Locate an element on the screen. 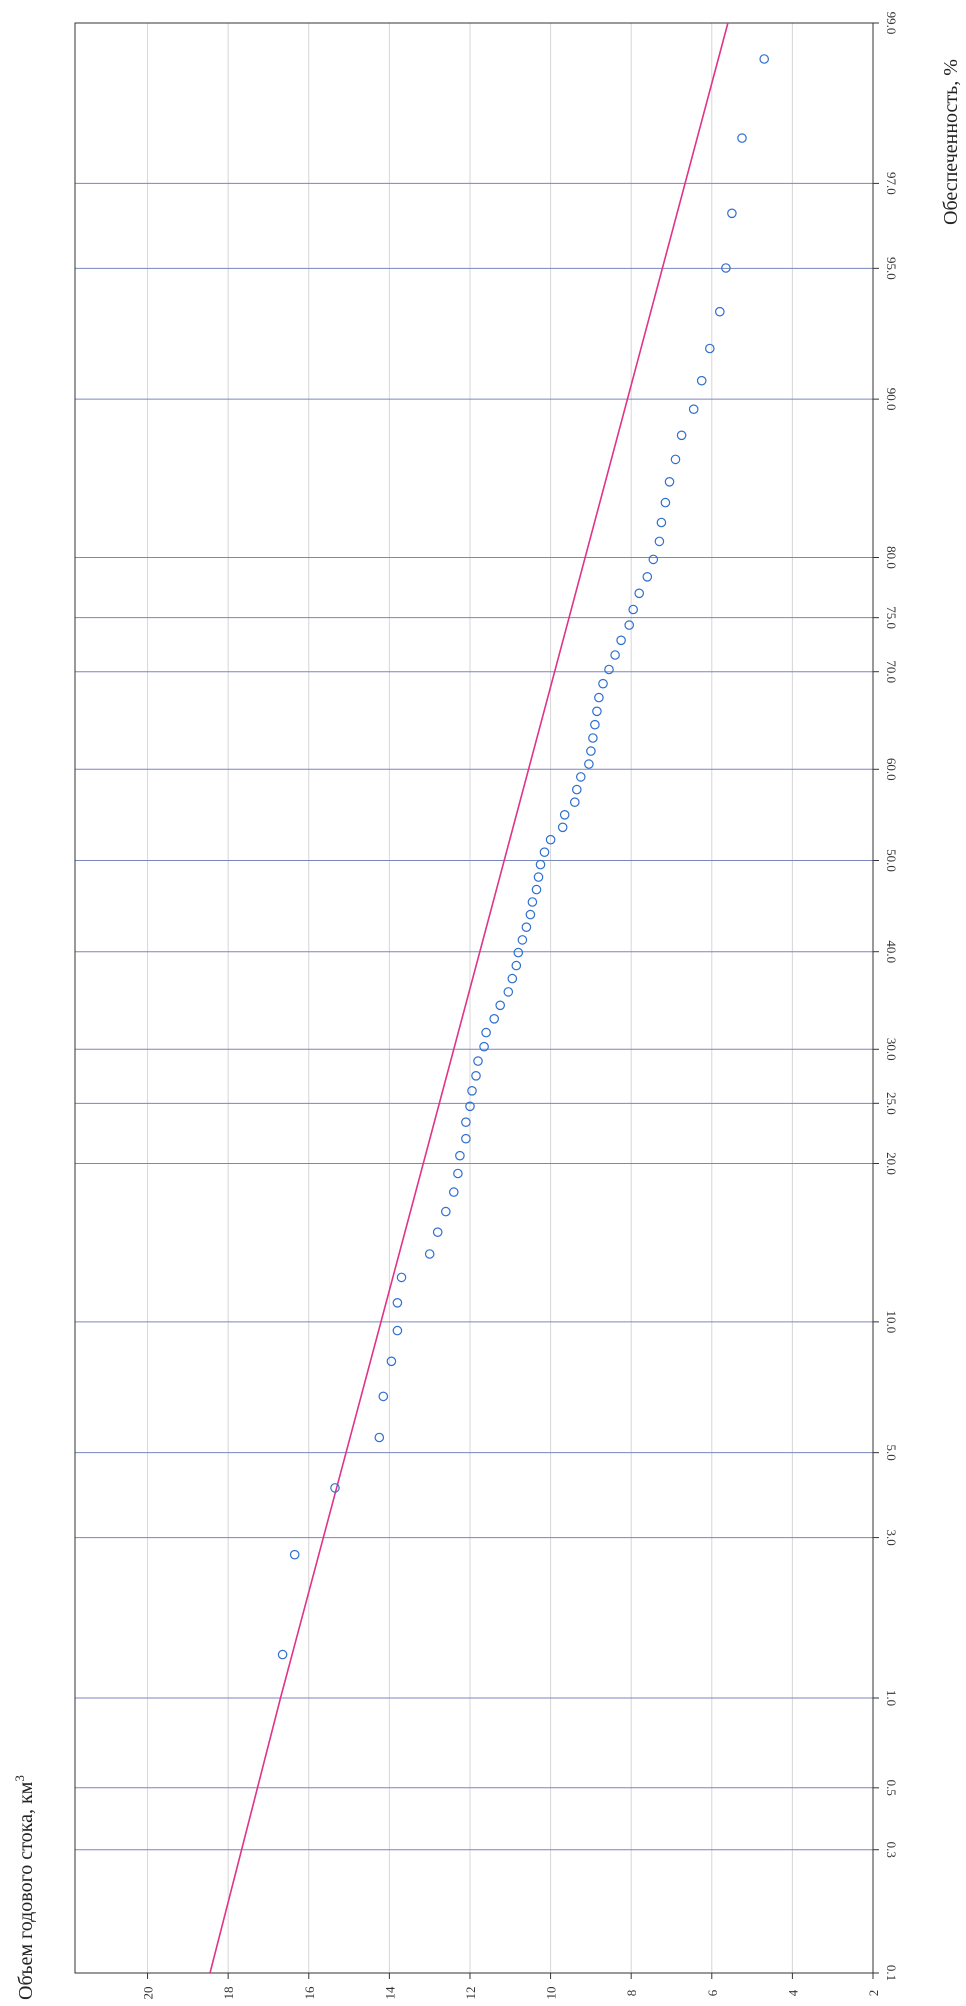 The image size is (966, 2006). value-tick-label: 12 is located at coordinates (470, 1993).